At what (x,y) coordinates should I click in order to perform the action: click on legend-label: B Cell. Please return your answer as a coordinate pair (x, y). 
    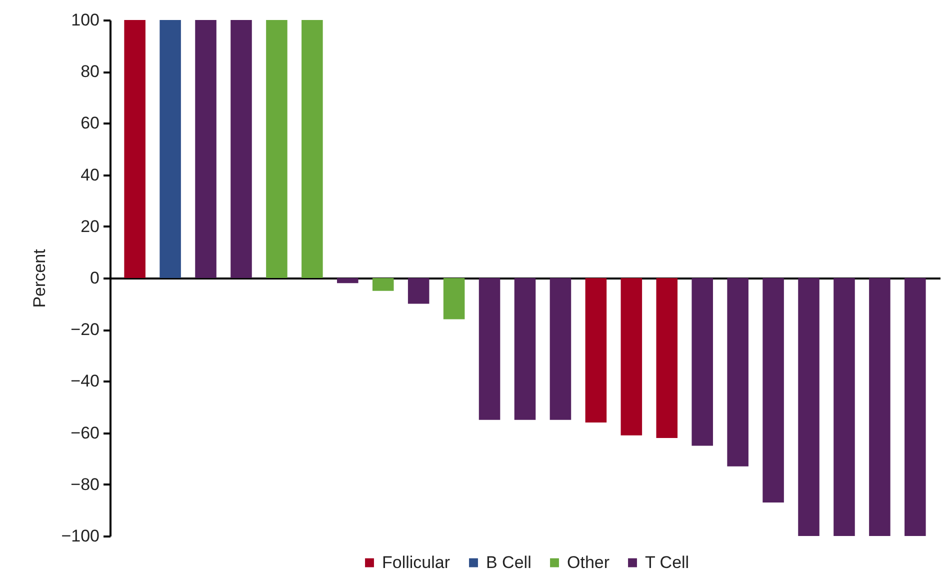
    Looking at the image, I should click on (509, 562).